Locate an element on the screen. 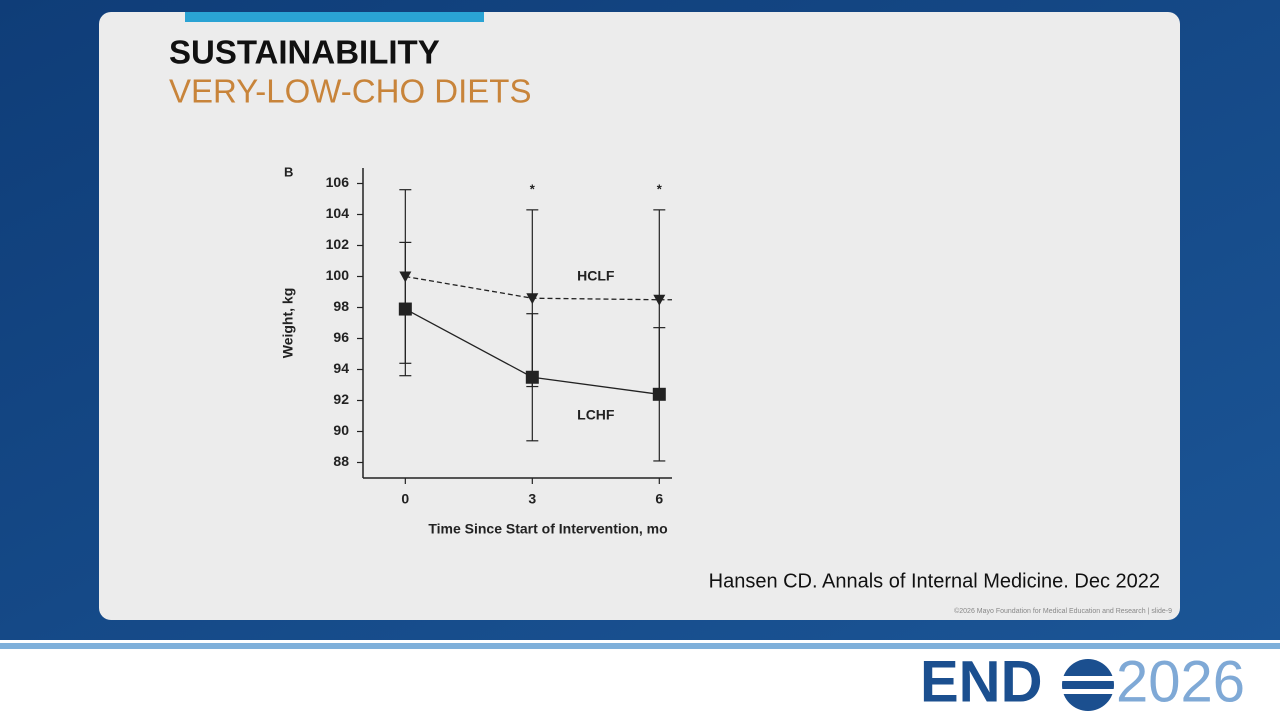  y-tick-label: 90 is located at coordinates (341, 430).